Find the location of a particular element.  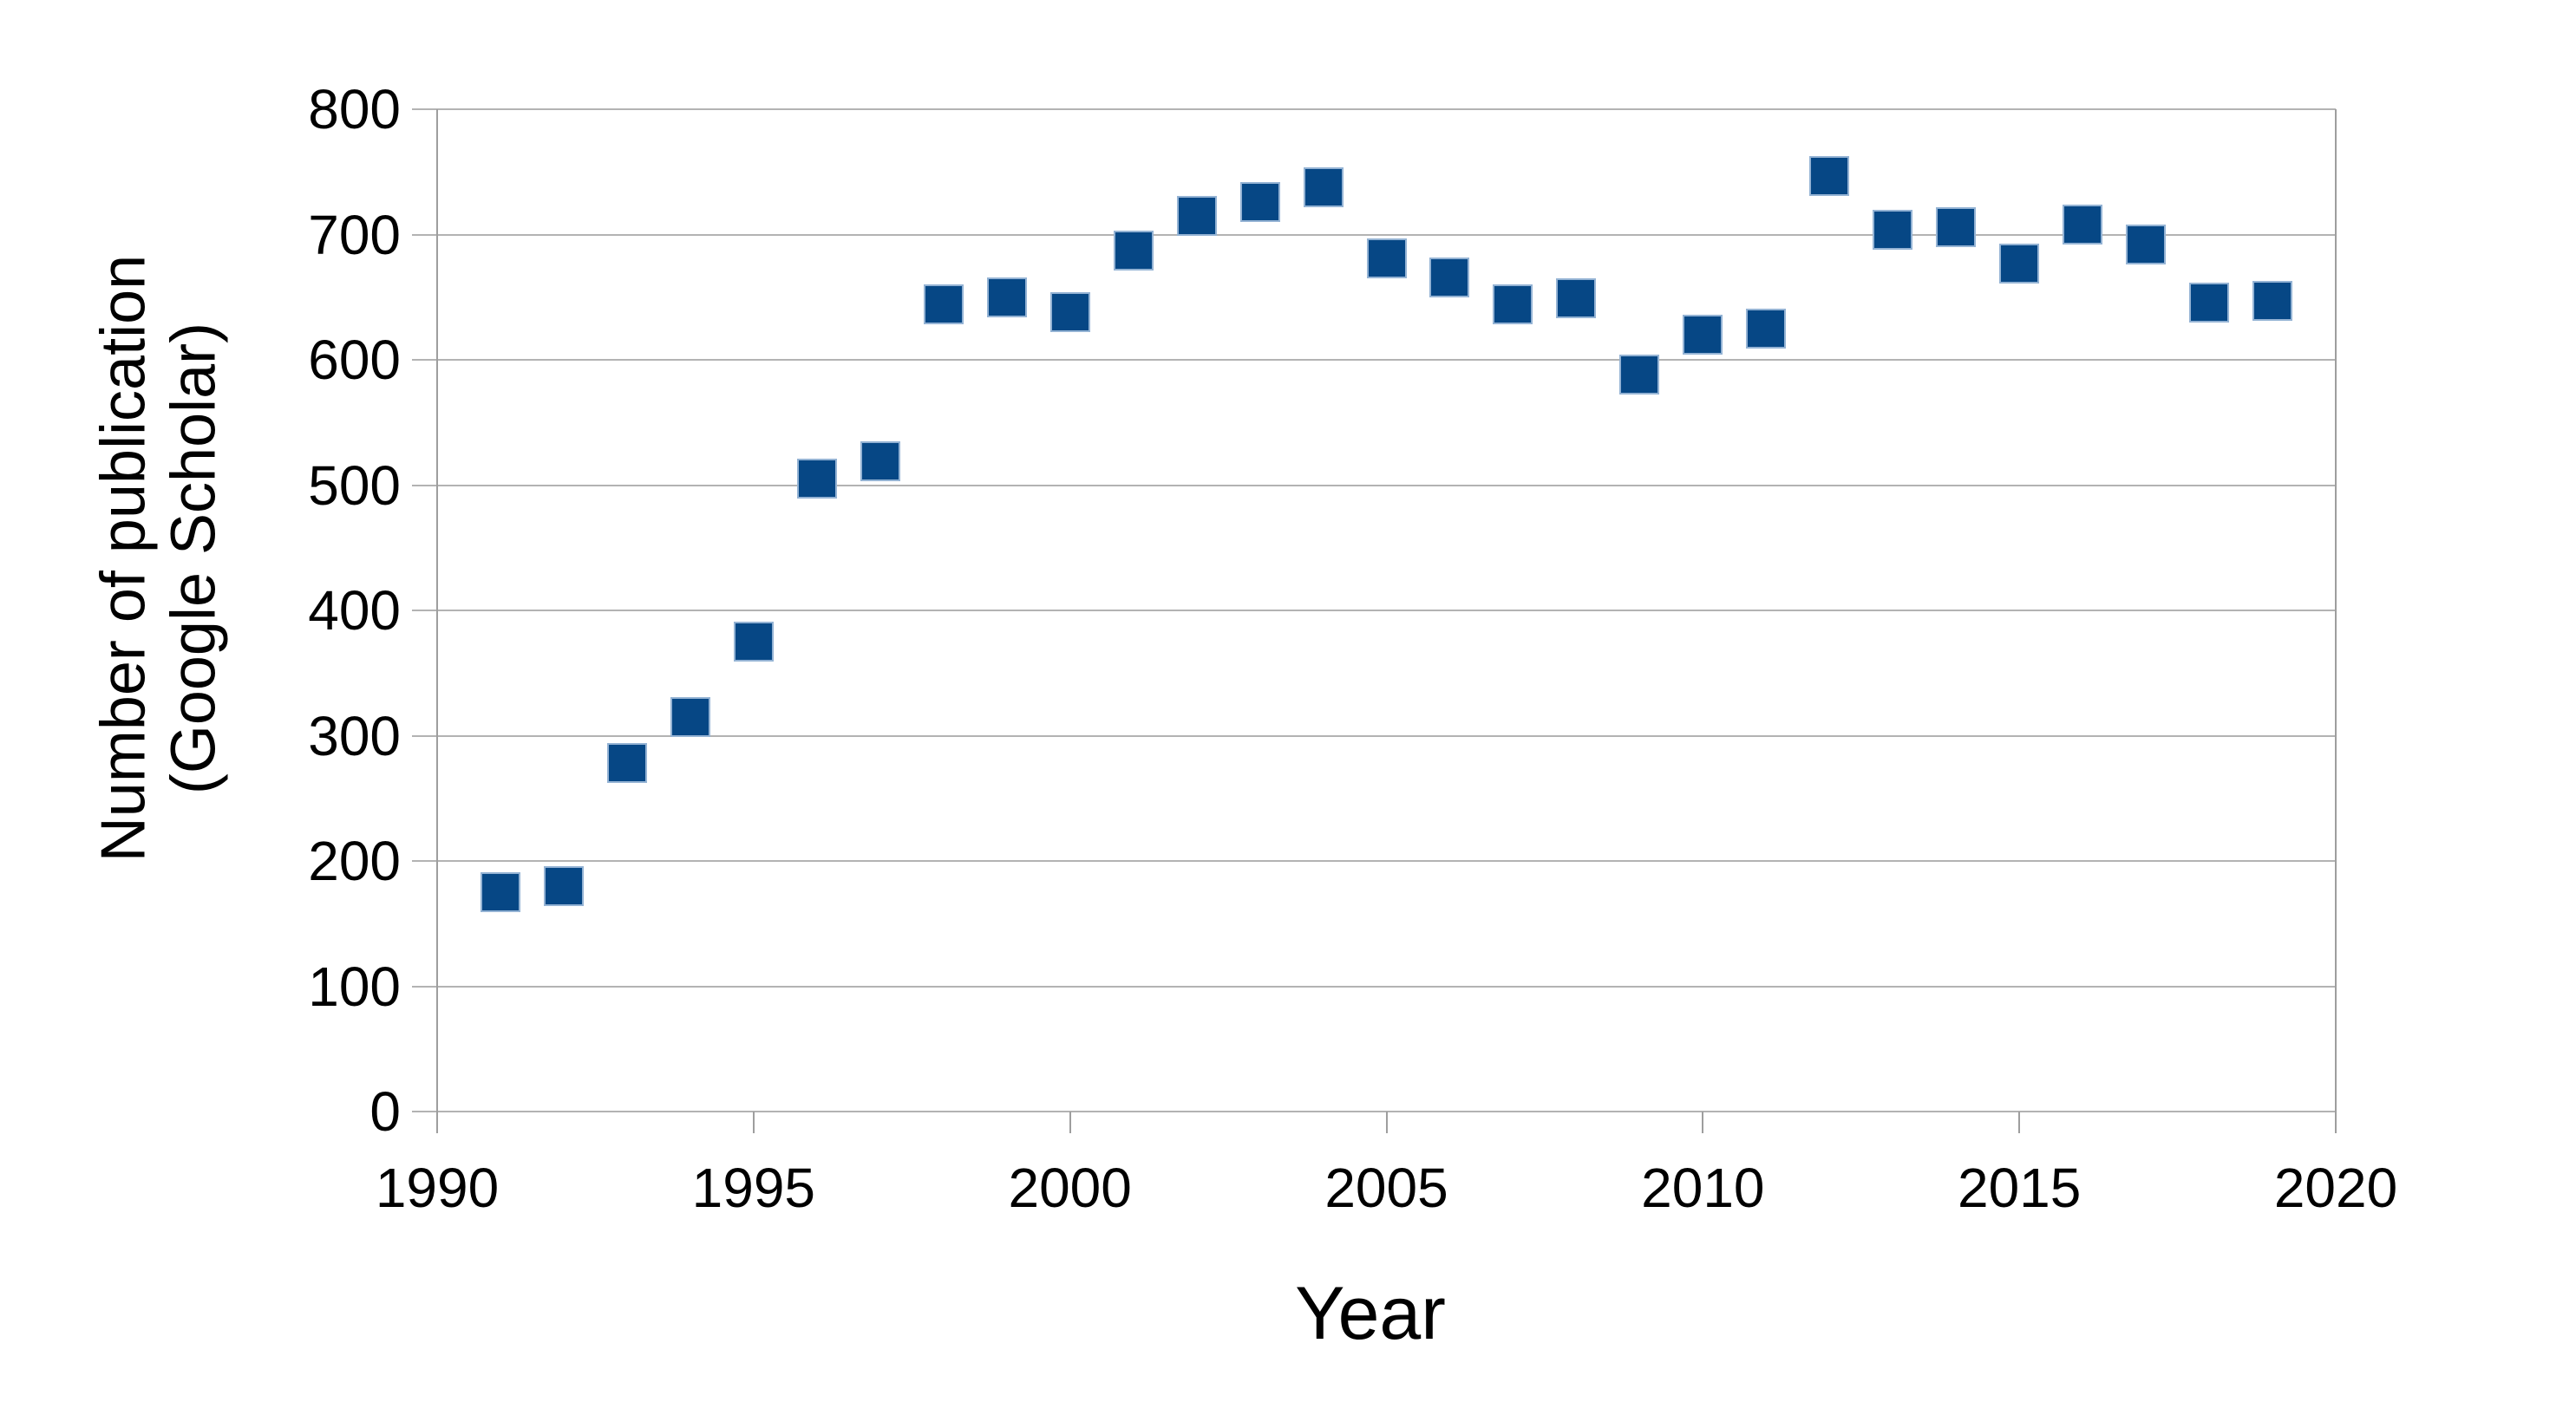

x-tick-1995 is located at coordinates (753, 1122).